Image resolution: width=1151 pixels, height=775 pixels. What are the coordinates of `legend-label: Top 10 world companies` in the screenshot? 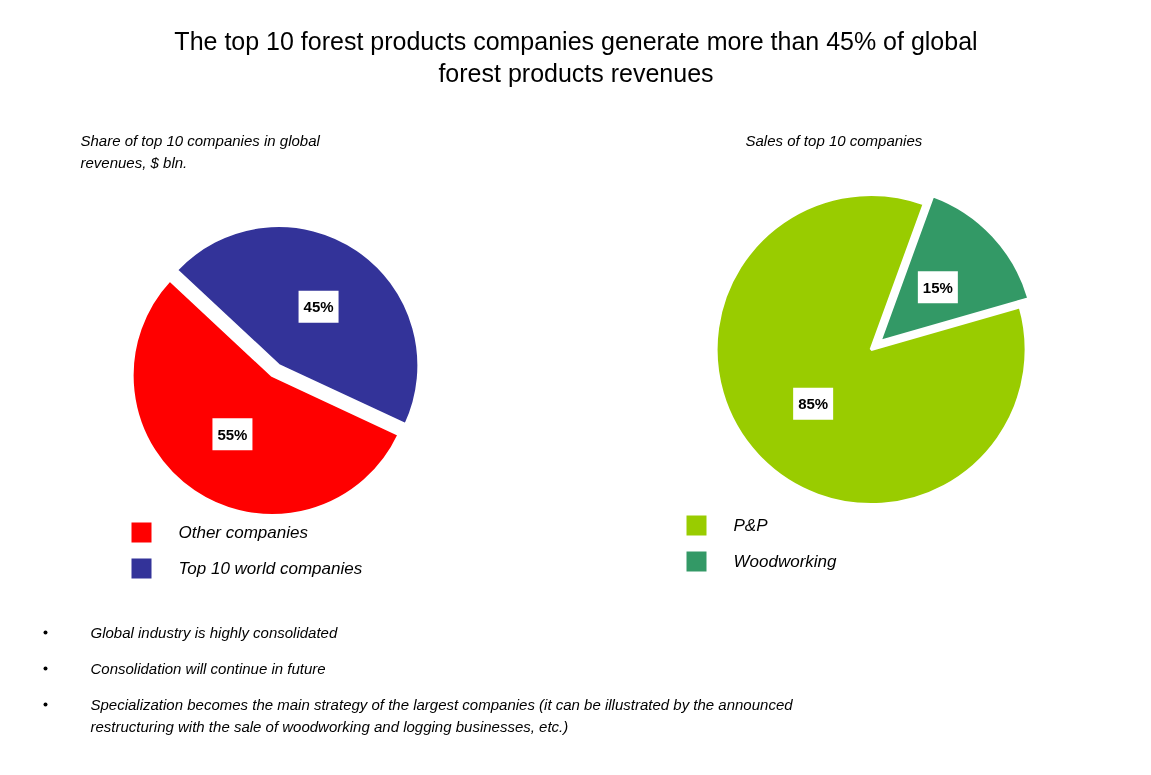 It's located at (270, 568).